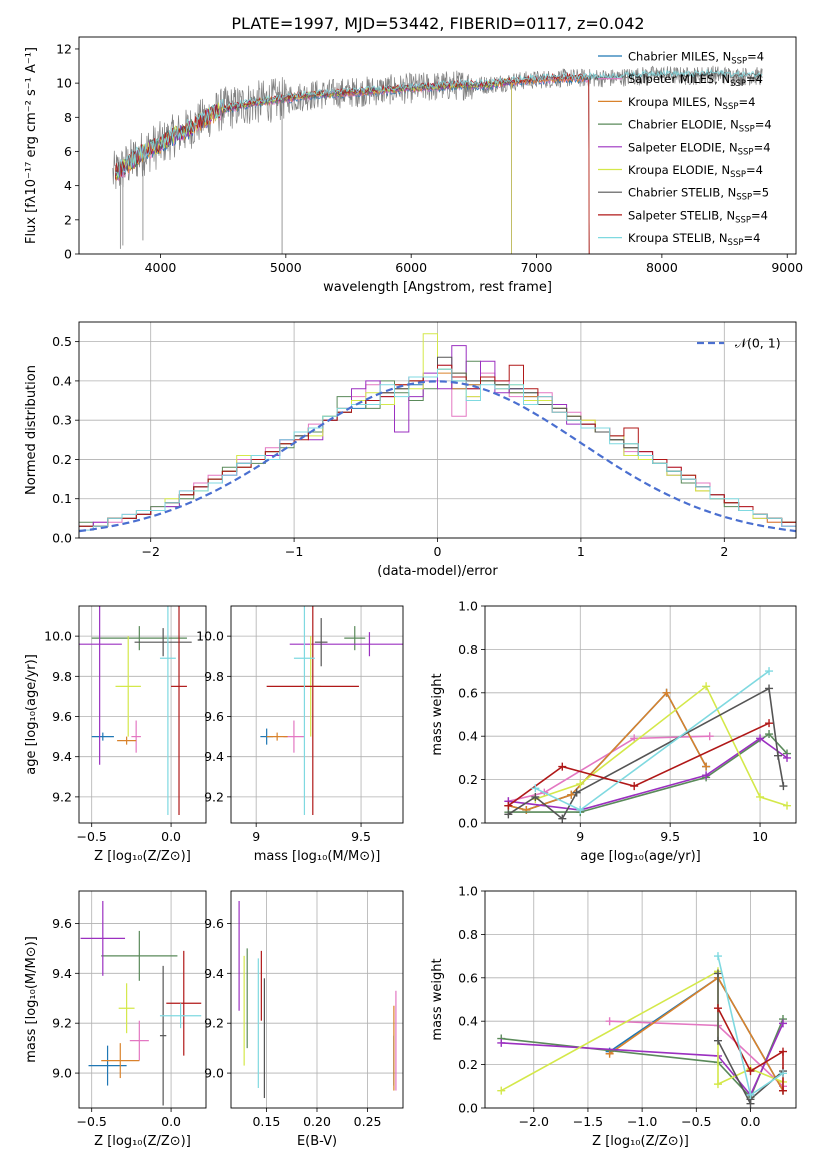  What do you see at coordinates (62, 756) in the screenshot?
I see `y-tick-label: 9.4` at bounding box center [62, 756].